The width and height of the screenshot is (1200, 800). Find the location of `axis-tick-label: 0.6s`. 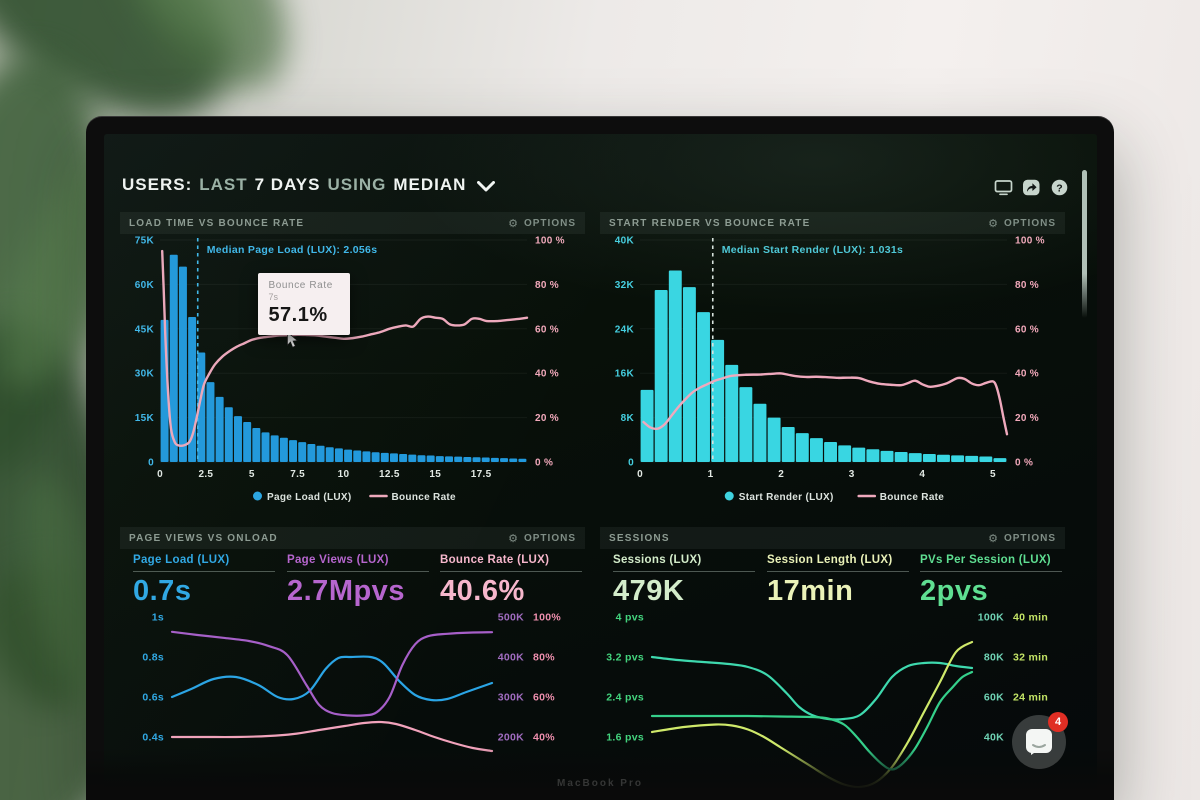

axis-tick-label: 0.6s is located at coordinates (153, 698).